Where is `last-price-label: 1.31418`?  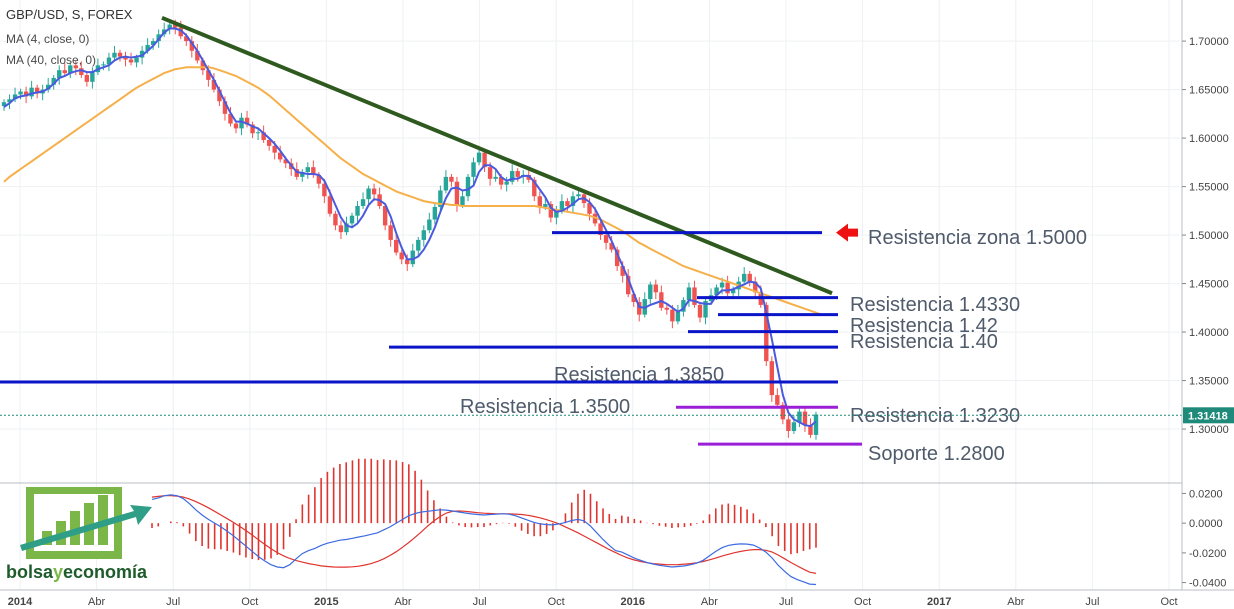 last-price-label: 1.31418 is located at coordinates (1208, 416).